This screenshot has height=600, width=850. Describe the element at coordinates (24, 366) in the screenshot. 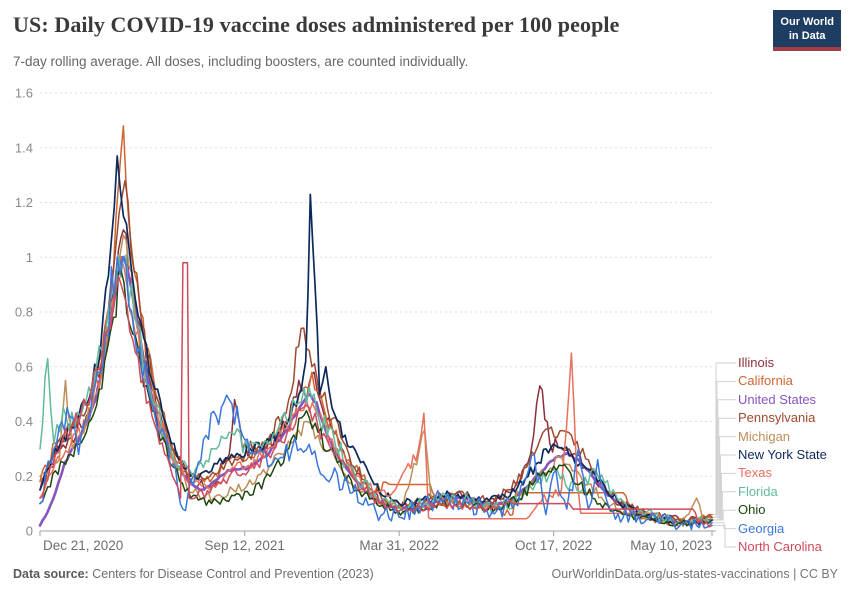

I see `y-tick-label: 0.6` at that location.